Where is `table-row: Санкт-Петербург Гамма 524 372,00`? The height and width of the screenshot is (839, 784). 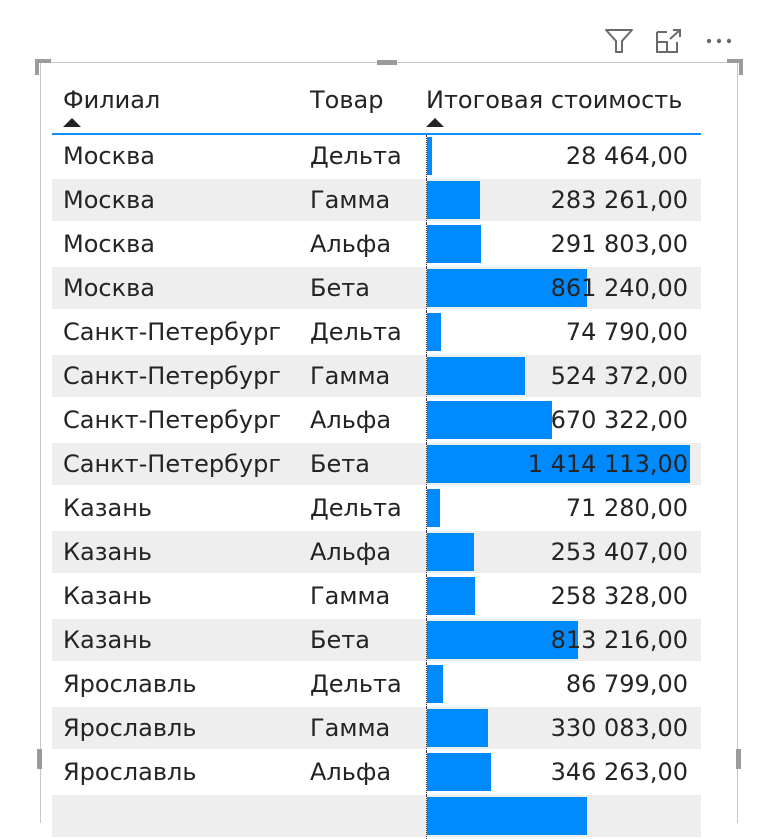
table-row: Санкт-Петербург Гамма 524 372,00 is located at coordinates (376, 377).